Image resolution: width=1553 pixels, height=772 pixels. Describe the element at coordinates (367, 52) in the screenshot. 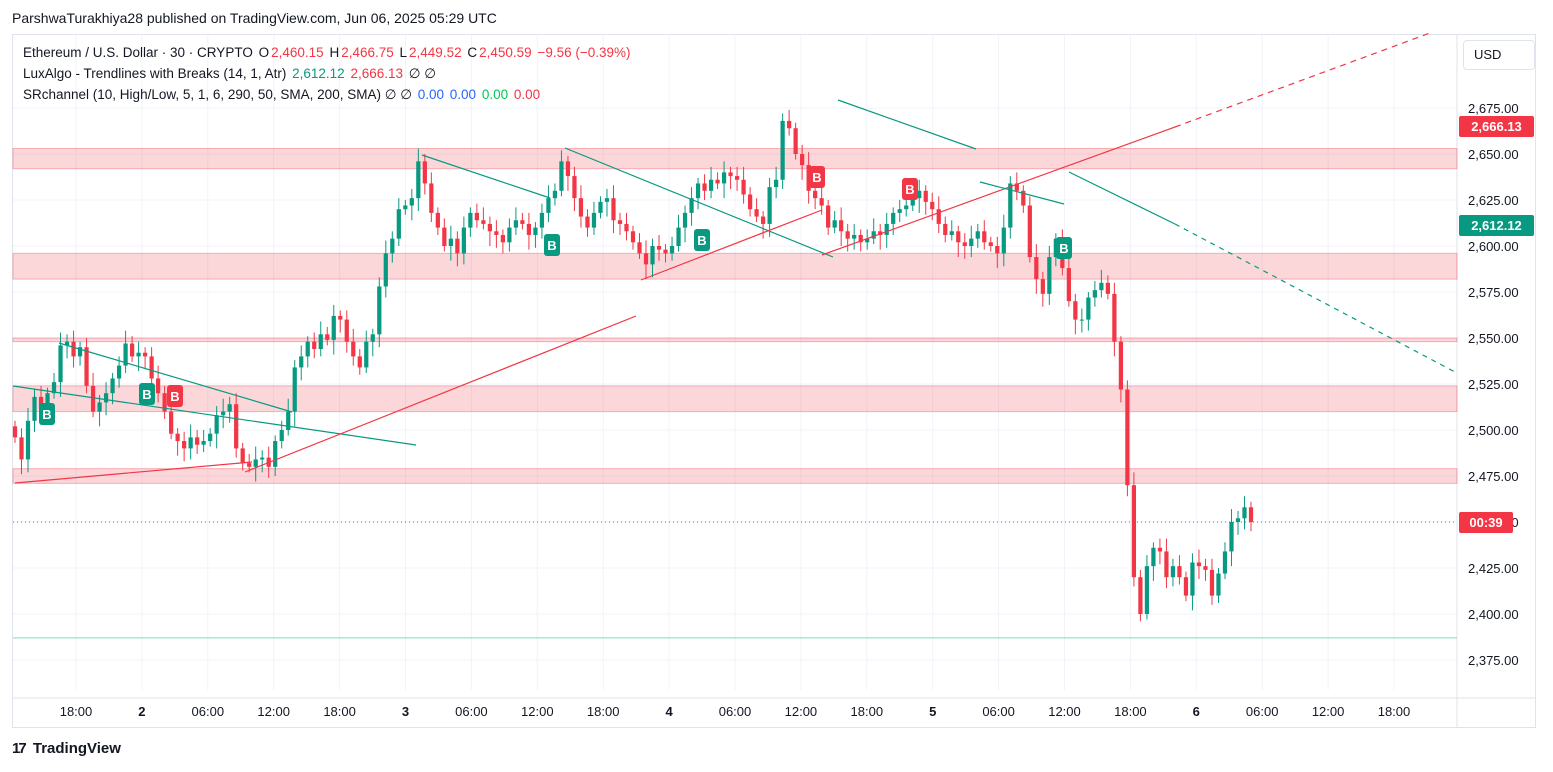

I see `legend-high-value: 2,466.75` at that location.